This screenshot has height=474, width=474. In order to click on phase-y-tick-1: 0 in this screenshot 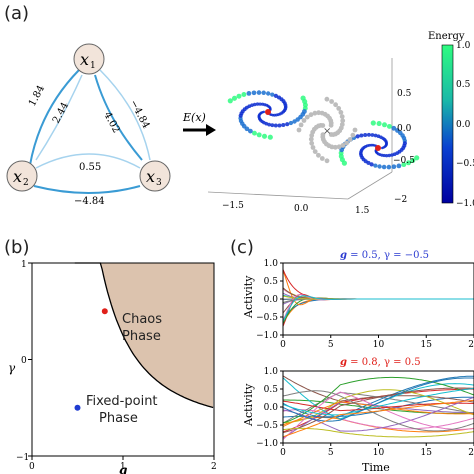, I will do `click(24, 361)`.